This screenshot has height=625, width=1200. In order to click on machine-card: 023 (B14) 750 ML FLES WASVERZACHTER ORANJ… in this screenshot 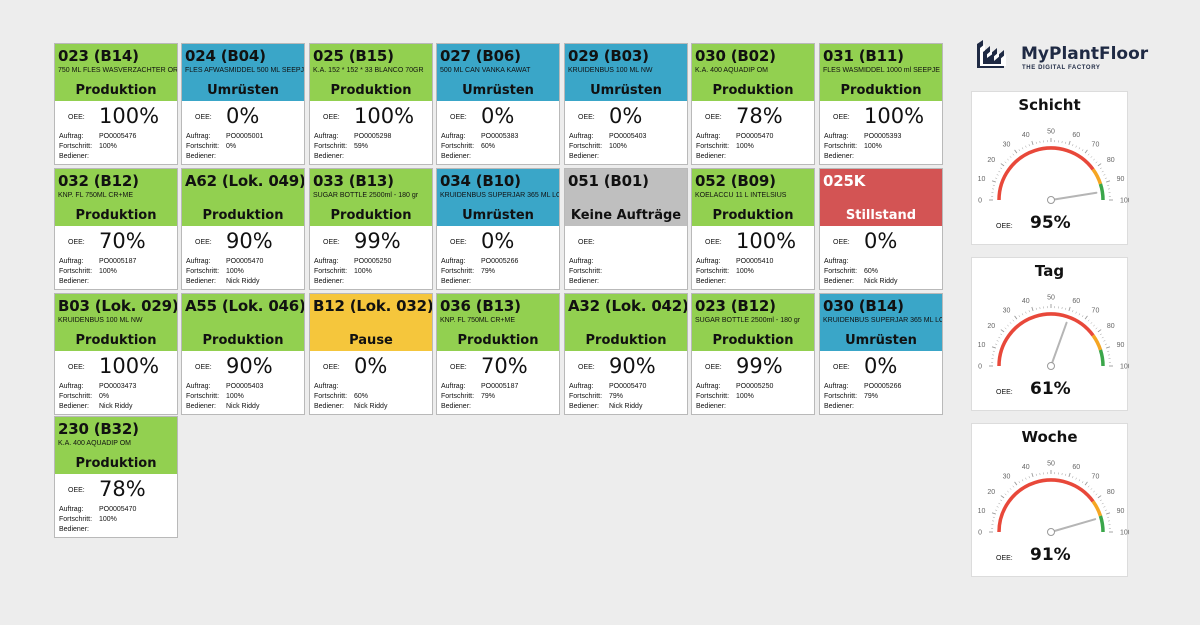, I will do `click(116, 104)`.